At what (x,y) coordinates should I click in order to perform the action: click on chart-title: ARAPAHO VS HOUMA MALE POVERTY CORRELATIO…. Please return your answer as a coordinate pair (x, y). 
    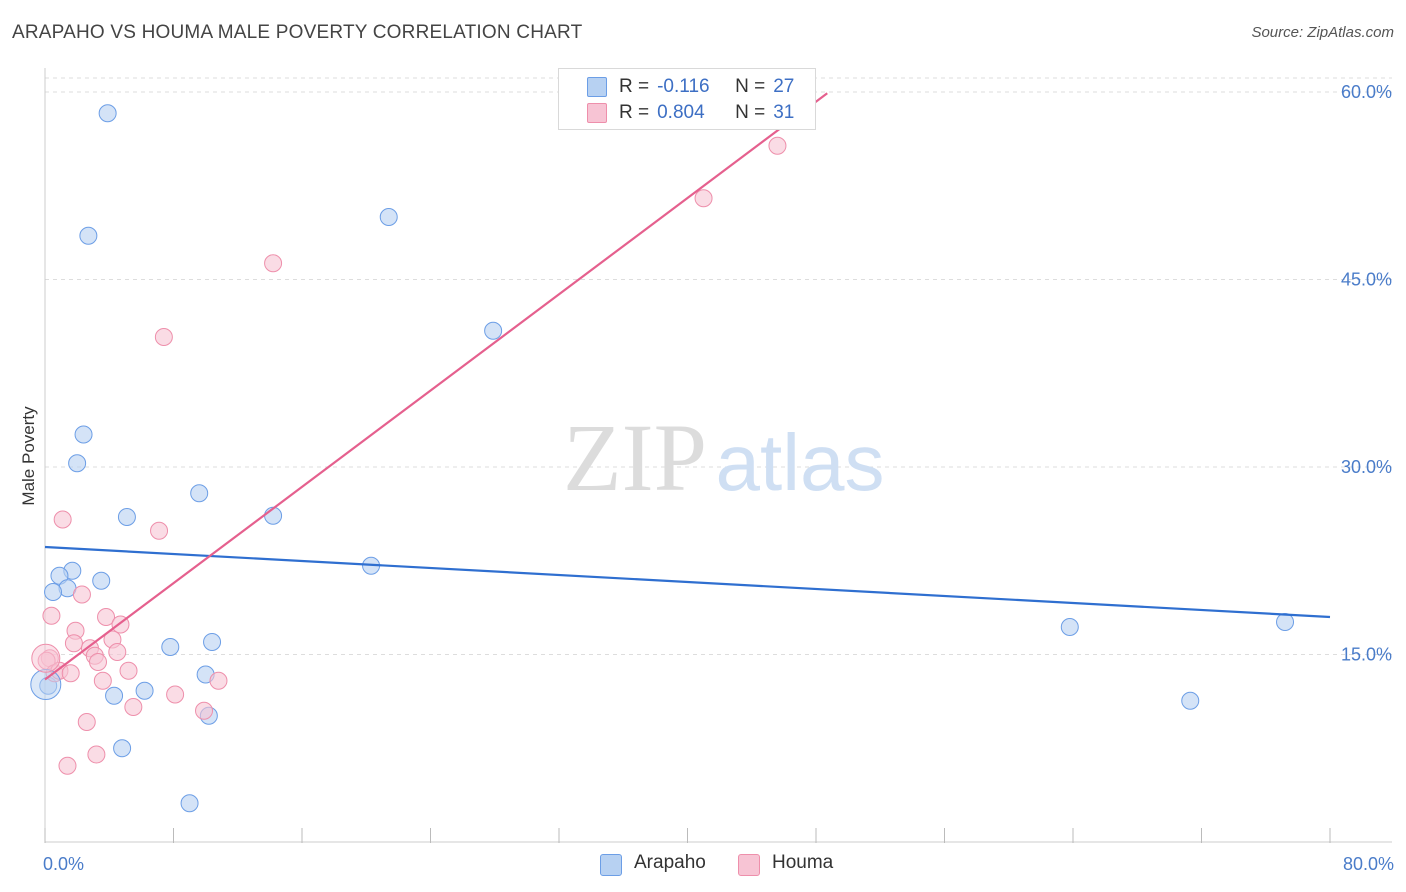
    Looking at the image, I should click on (297, 32).